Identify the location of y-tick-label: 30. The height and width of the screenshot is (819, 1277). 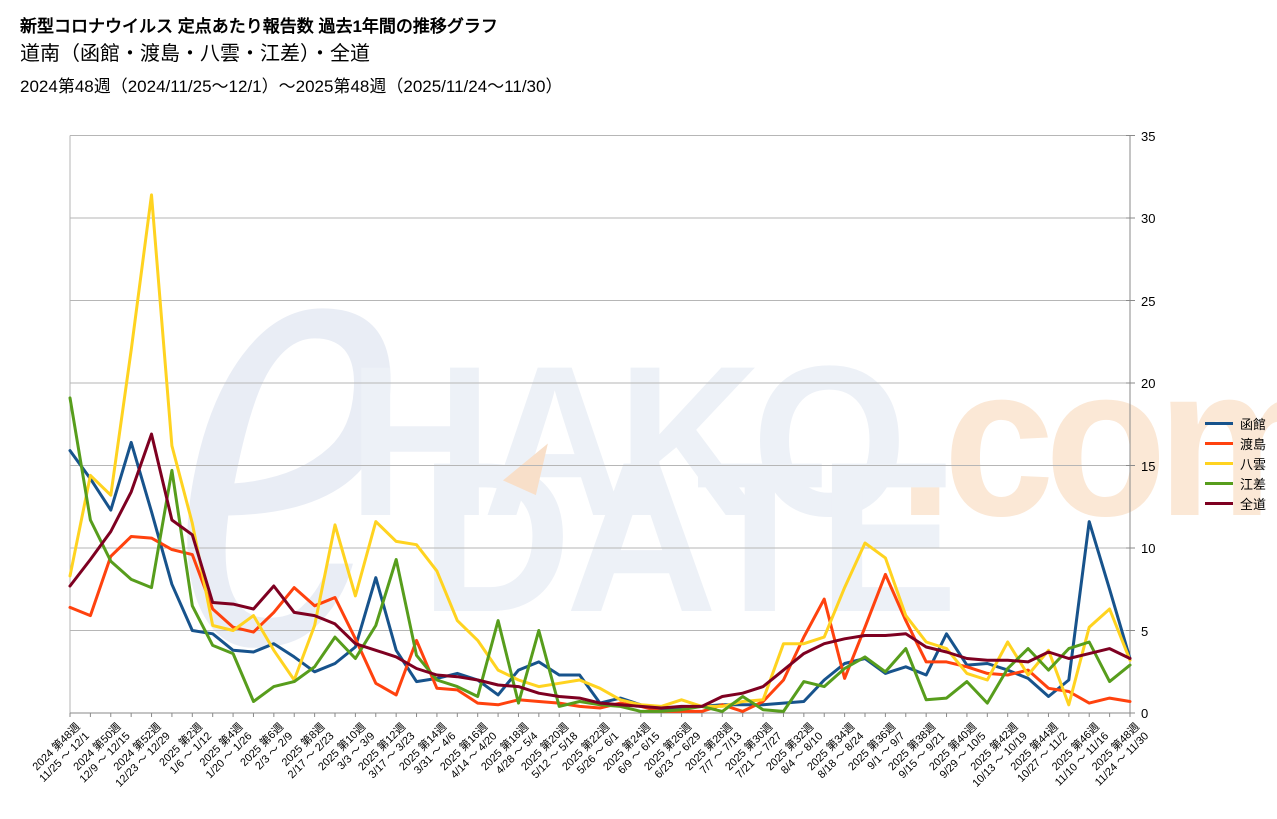
(1148, 218).